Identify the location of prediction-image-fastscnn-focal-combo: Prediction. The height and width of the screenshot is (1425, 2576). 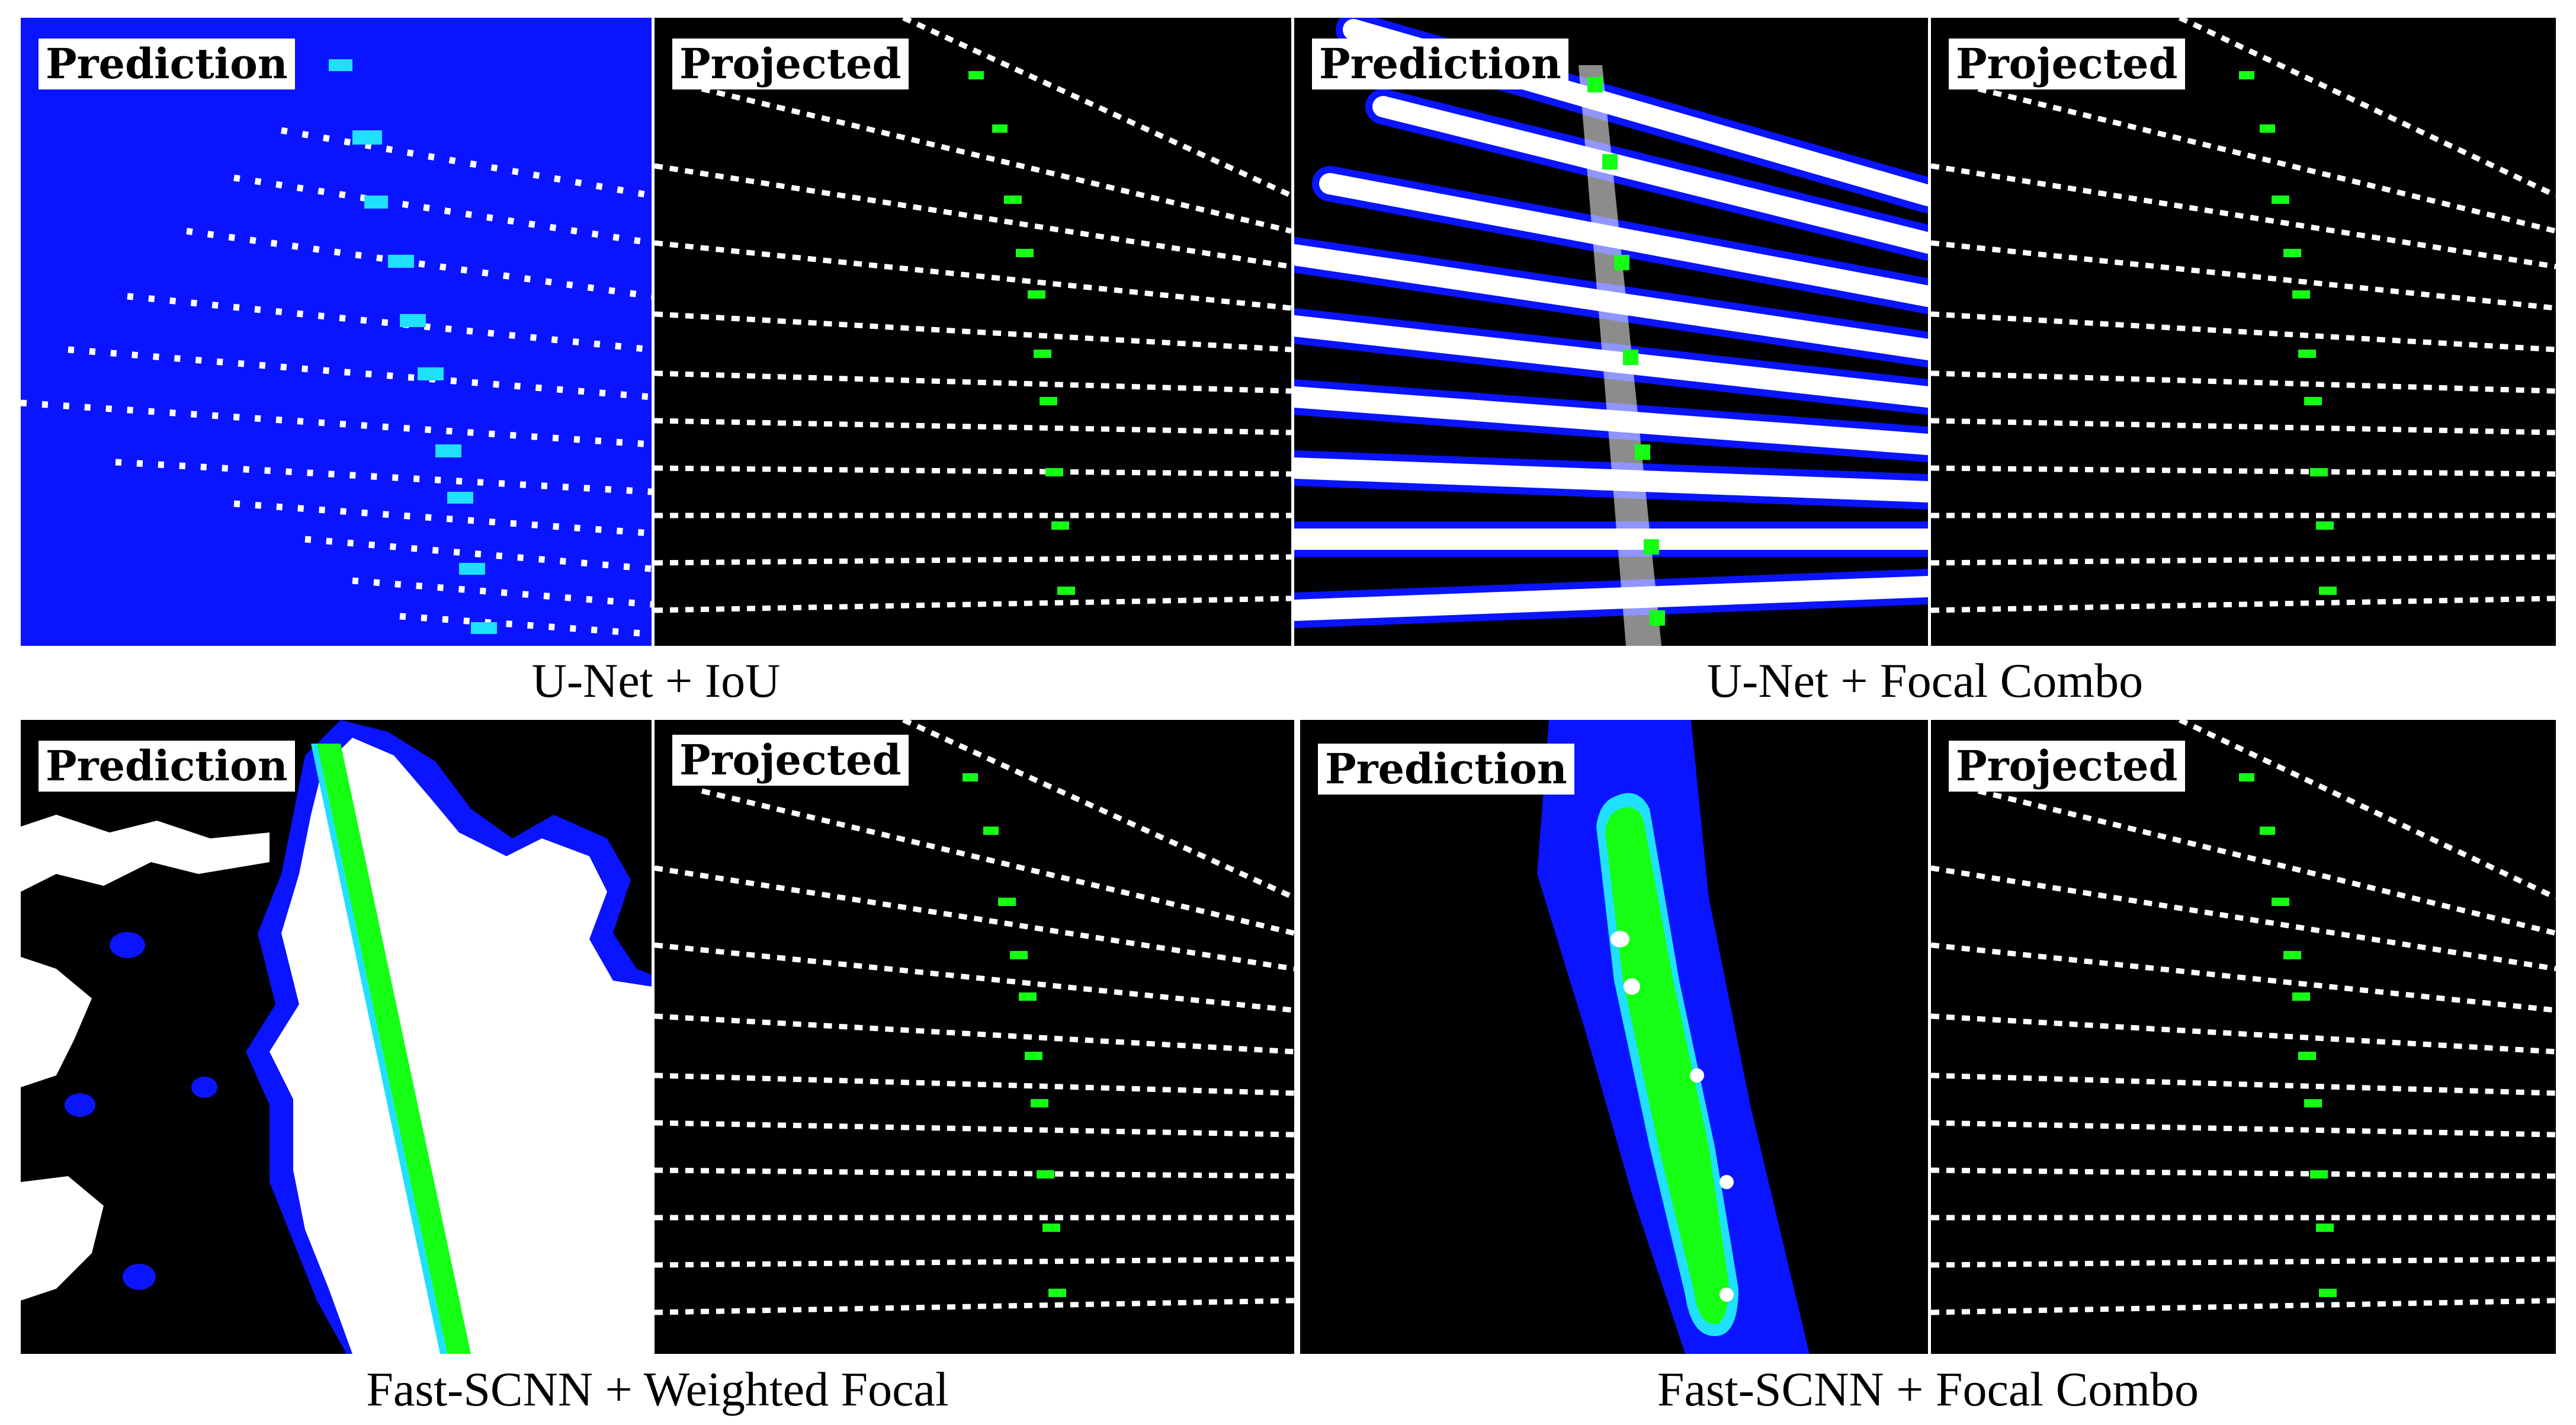
(1614, 1037).